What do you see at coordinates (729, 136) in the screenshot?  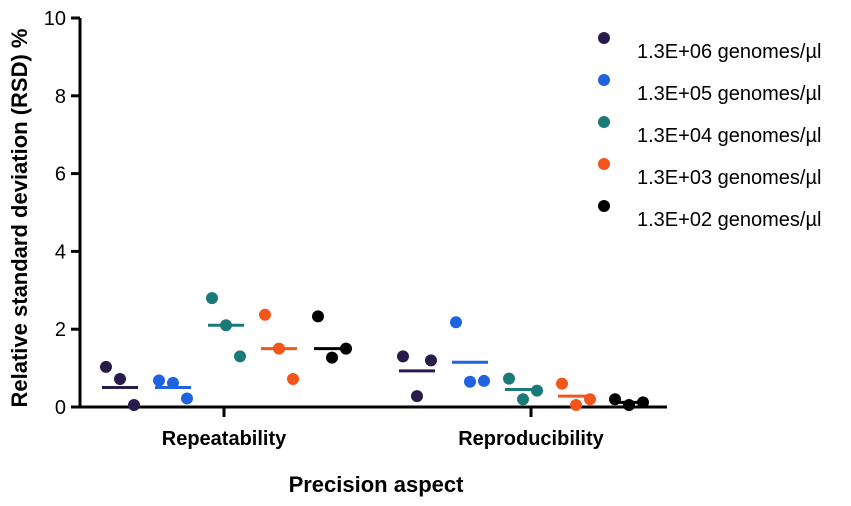 I see `legend-label: 1.3E+04 genomes/µl` at bounding box center [729, 136].